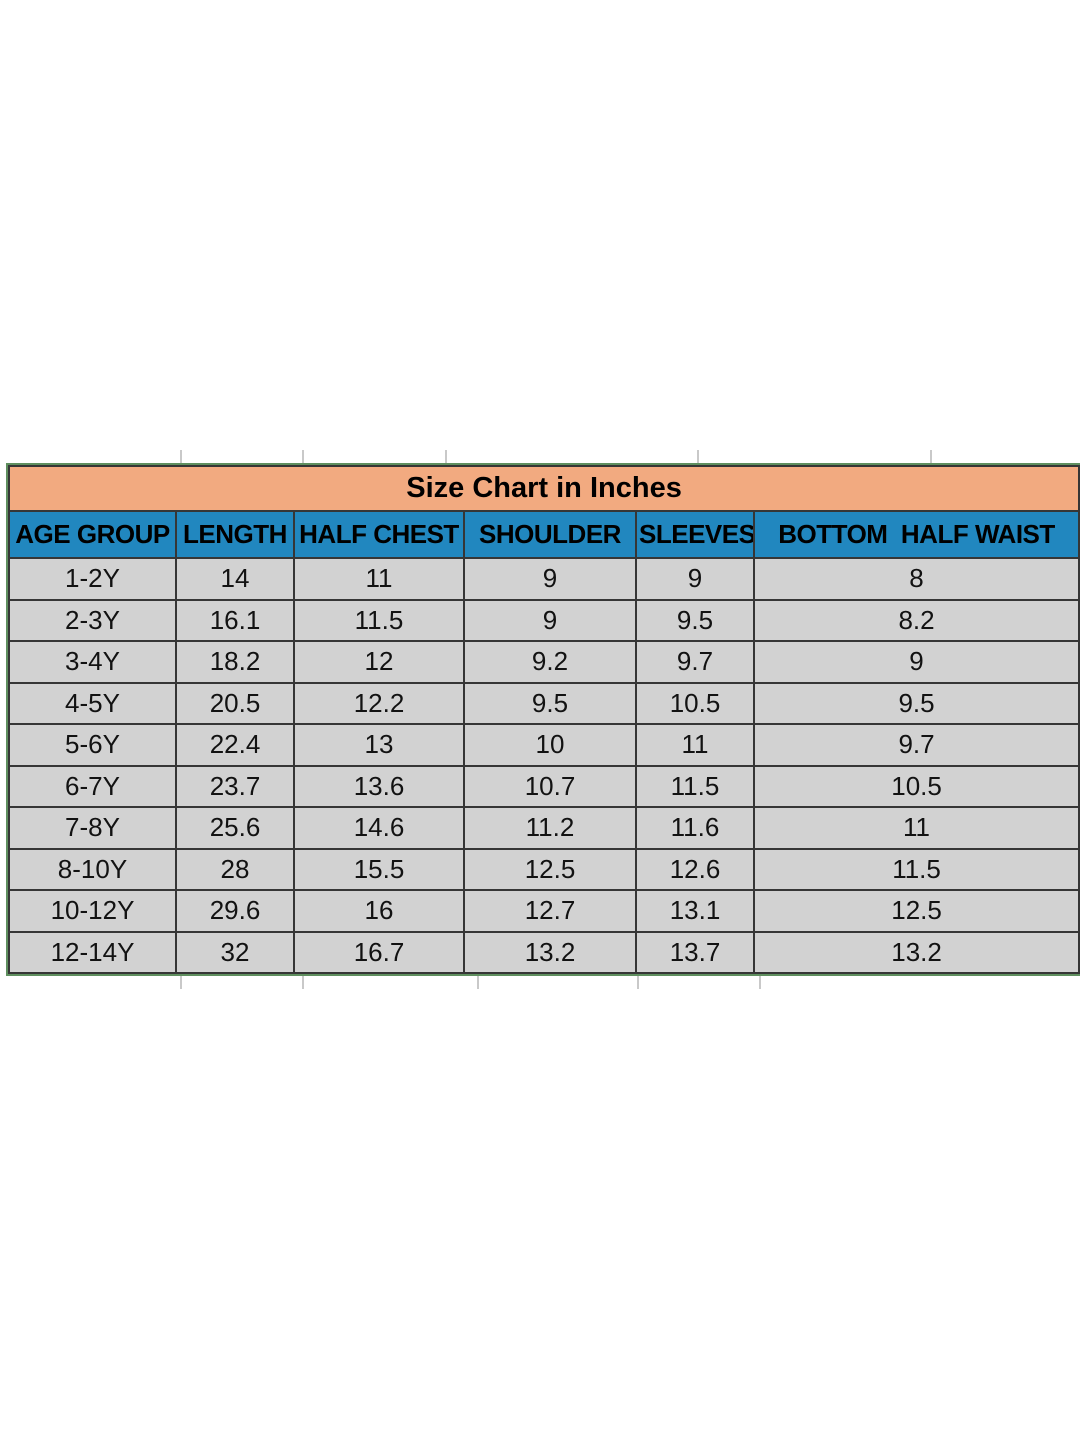 The width and height of the screenshot is (1080, 1440). I want to click on table-row: 1-2Y 14 11 9 9 8, so click(544, 579).